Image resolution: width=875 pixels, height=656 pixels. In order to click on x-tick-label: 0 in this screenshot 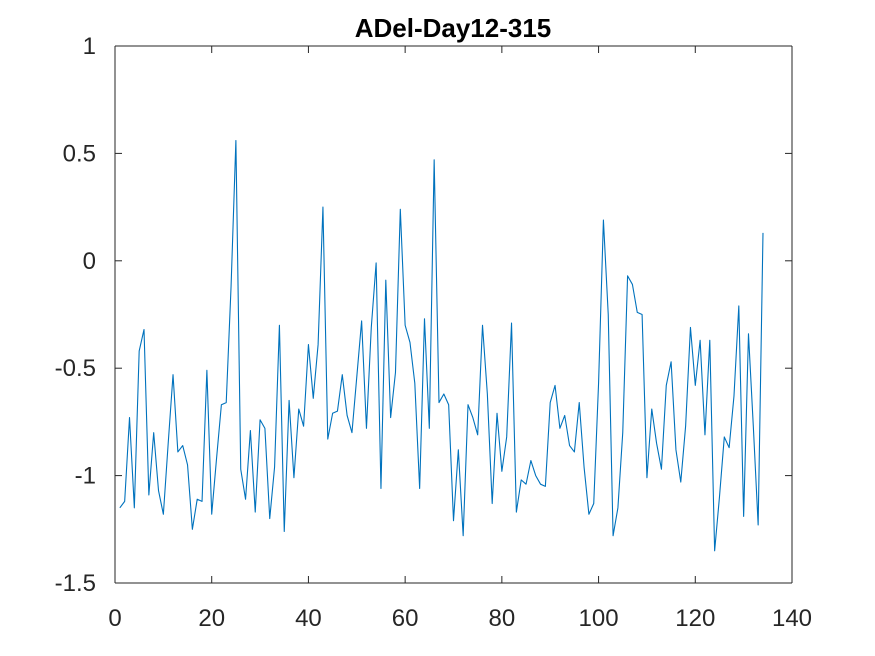, I will do `click(114, 618)`.